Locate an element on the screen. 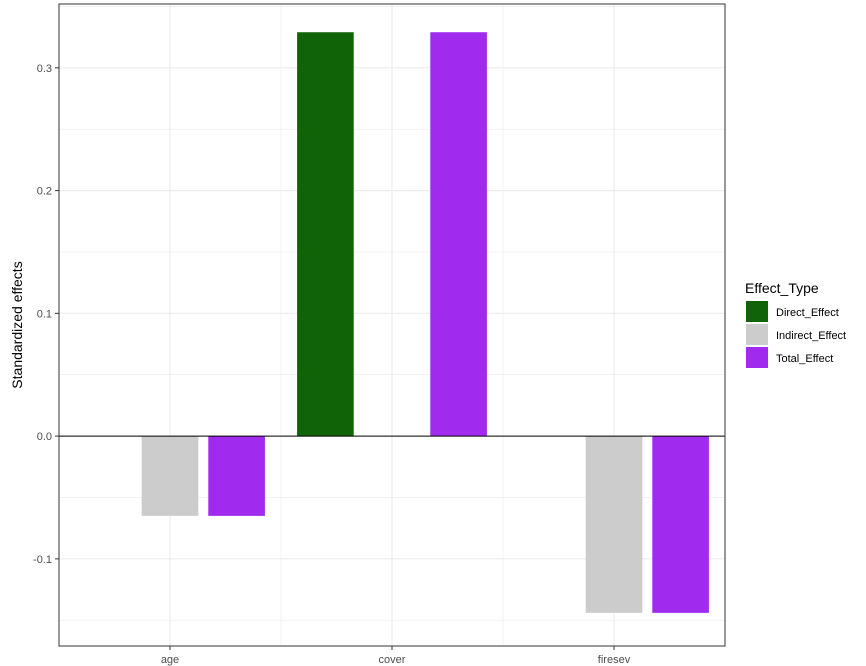 This screenshot has height=666, width=866. legend-title: Effect_Type is located at coordinates (782, 288).